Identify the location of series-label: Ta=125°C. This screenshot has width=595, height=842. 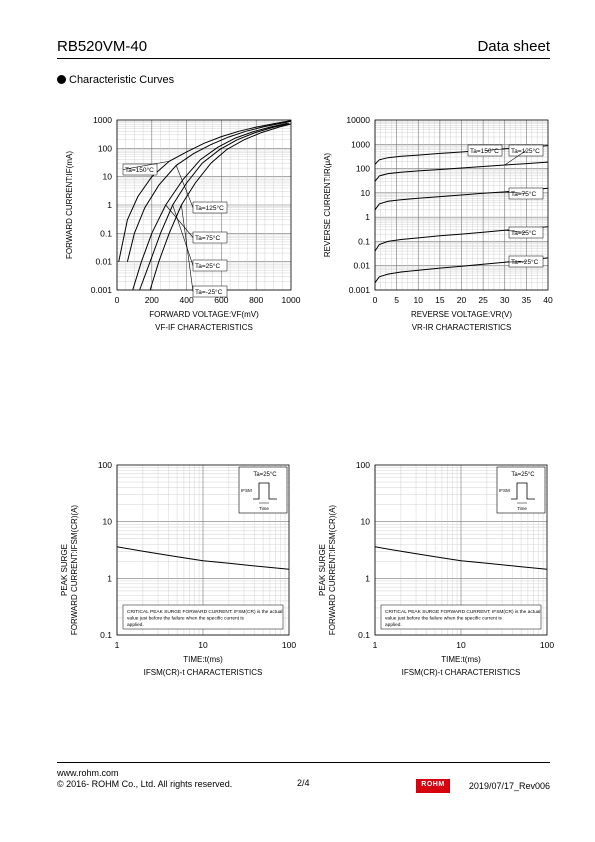
(209, 208).